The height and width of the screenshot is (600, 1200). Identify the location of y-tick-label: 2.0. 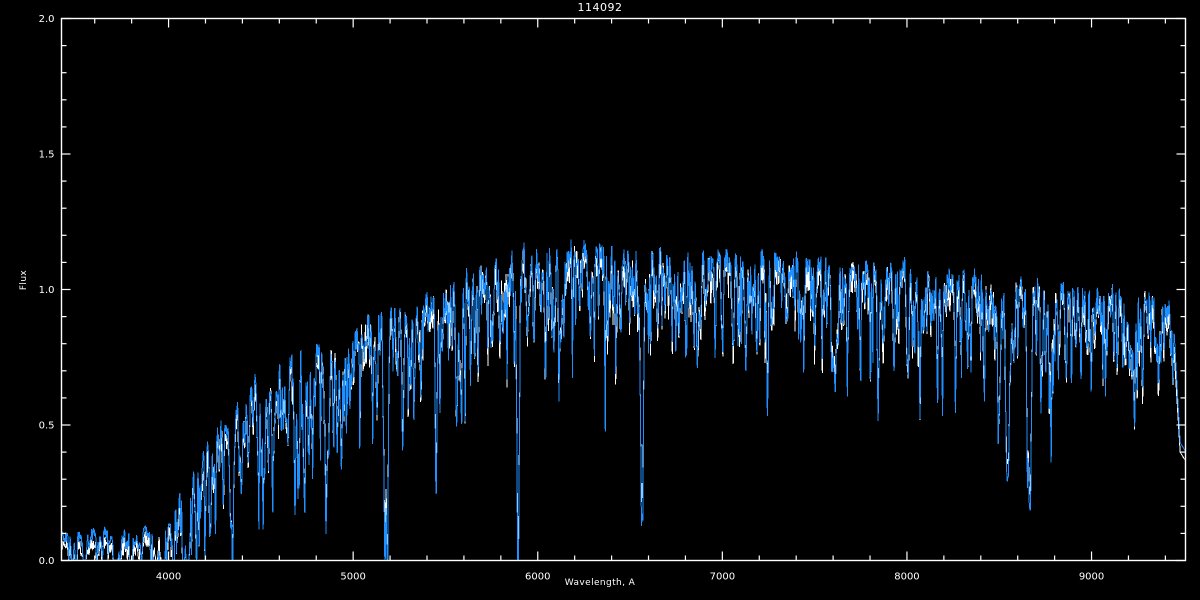
(47, 19).